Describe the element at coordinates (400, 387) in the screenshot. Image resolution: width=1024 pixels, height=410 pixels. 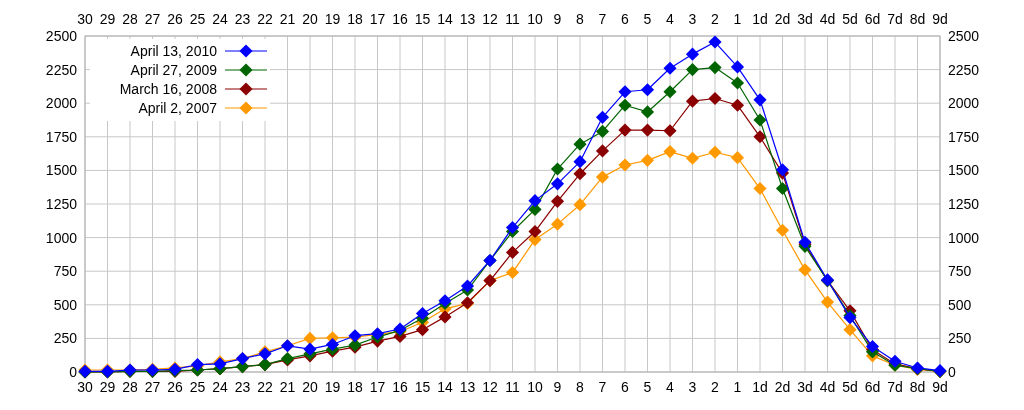
I see `x-tick-label: 16` at that location.